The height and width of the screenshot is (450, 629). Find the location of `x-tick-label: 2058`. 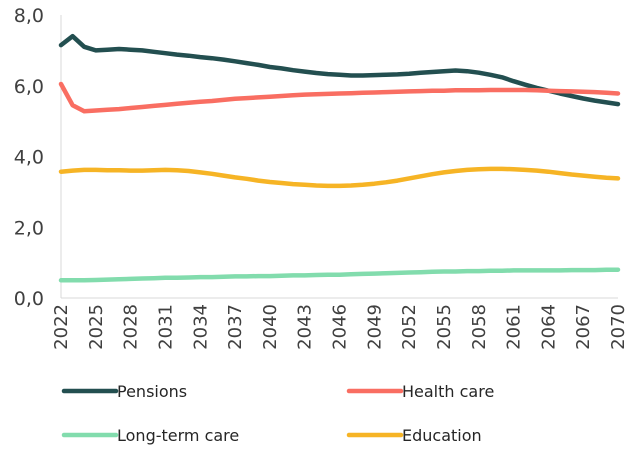

x-tick-label: 2058 is located at coordinates (479, 327).